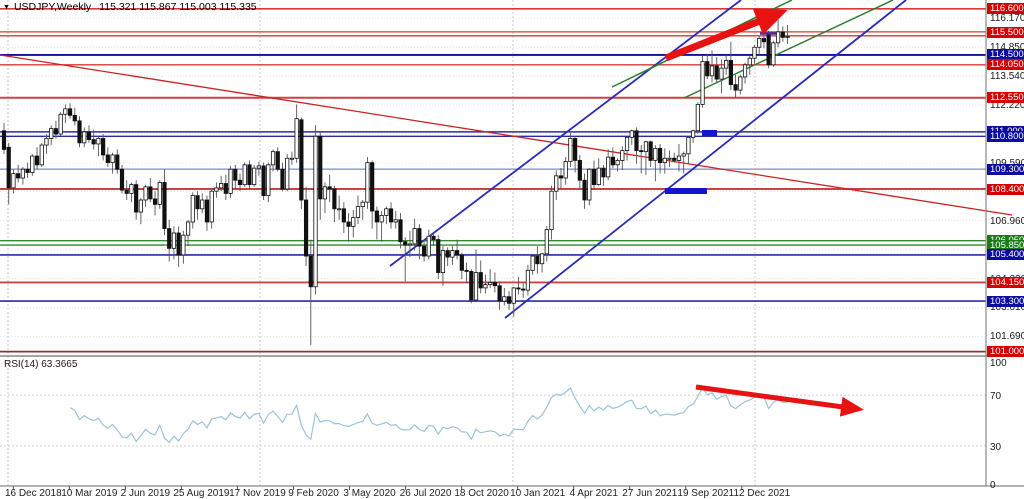 This screenshot has height=499, width=1024. Describe the element at coordinates (313, 493) in the screenshot. I see `time-axis-label: 9 Feb 2020` at that location.